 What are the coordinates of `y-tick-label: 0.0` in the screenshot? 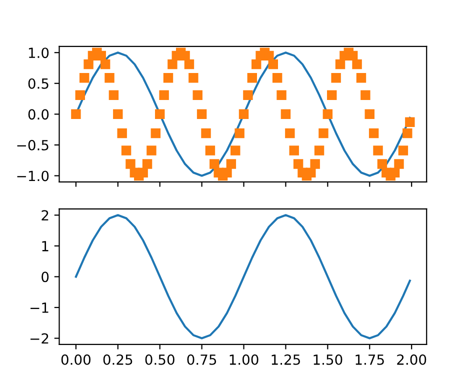 It's located at (38, 114).